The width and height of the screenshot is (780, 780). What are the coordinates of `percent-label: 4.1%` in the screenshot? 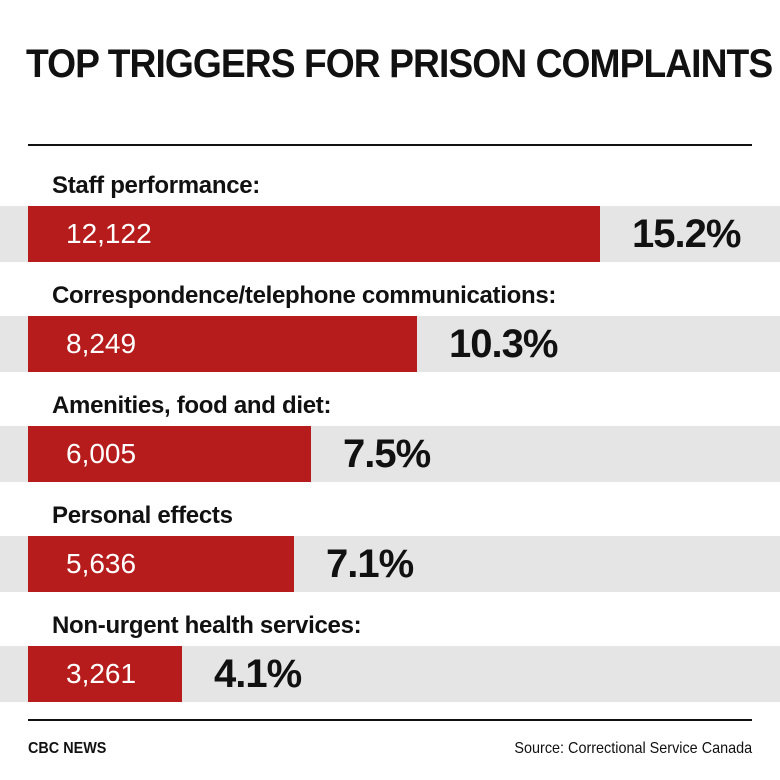 It's located at (258, 674).